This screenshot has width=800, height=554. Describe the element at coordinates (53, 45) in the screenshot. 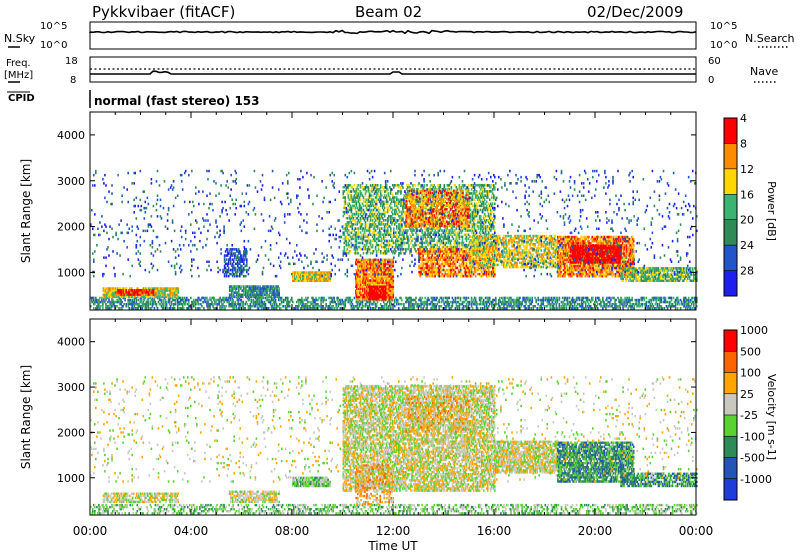

I see `nsky-tick-bottom: 10^0` at that location.